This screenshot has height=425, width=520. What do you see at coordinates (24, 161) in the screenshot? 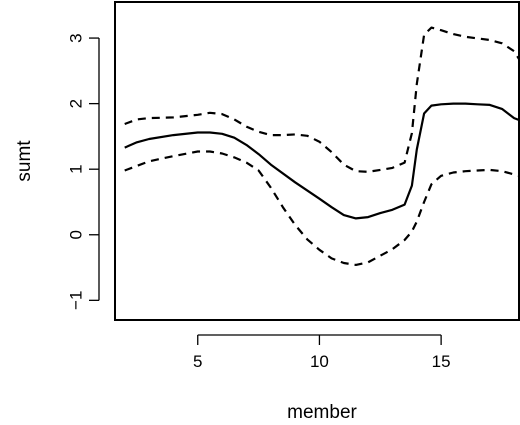
I see `y-axis-title: sumt` at bounding box center [24, 161].